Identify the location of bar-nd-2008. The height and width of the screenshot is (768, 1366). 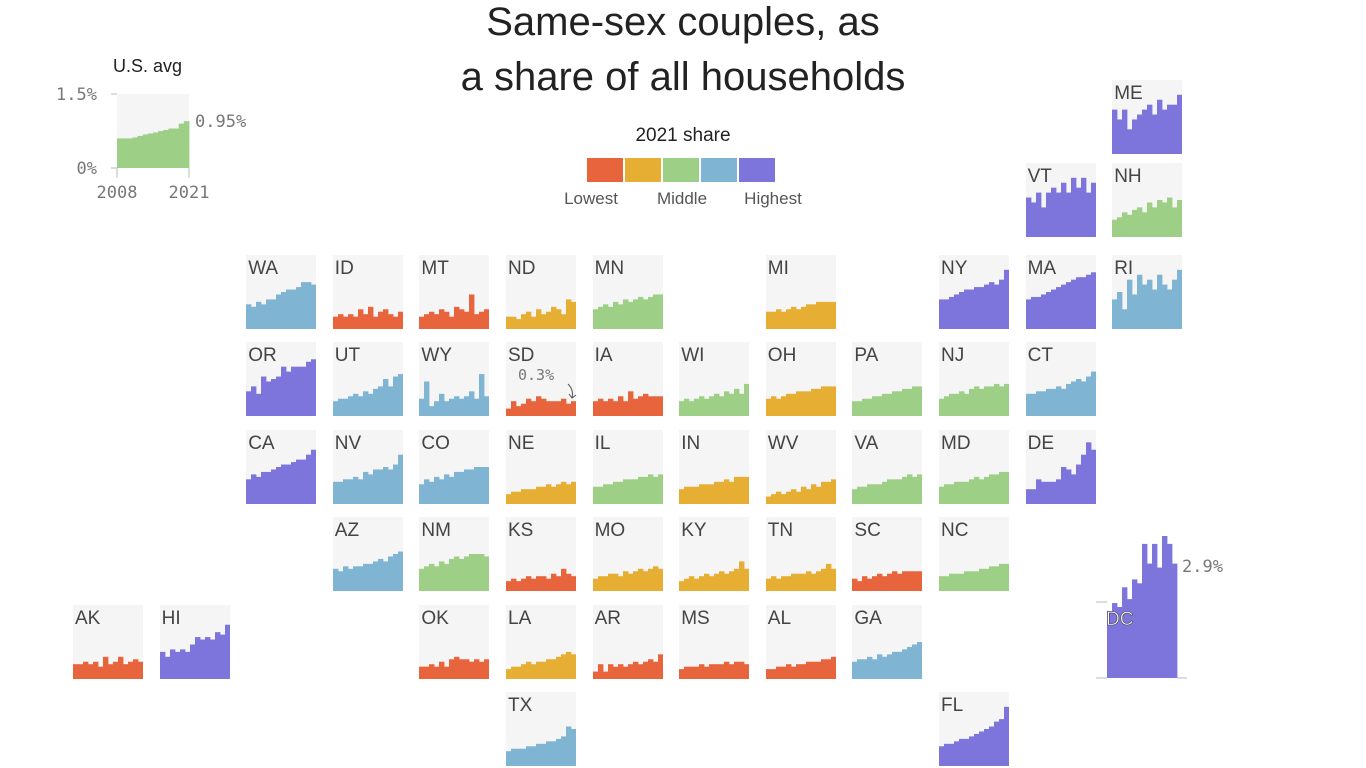
(509, 322).